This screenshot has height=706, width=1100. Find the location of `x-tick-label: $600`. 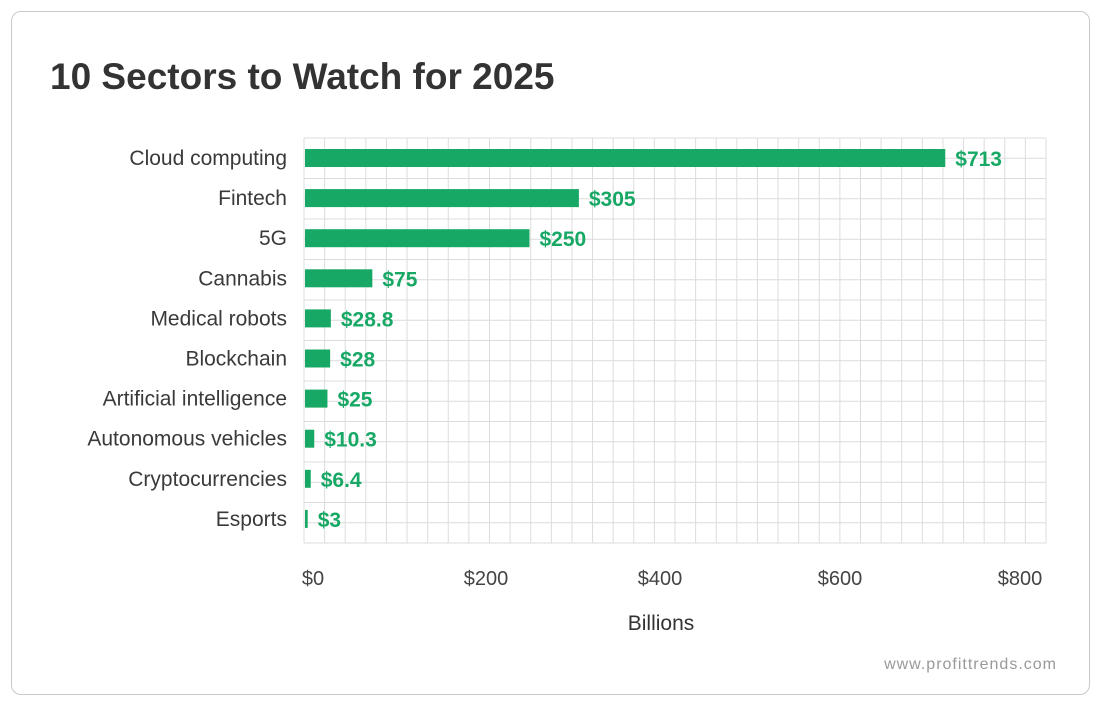

x-tick-label: $600 is located at coordinates (840, 579).